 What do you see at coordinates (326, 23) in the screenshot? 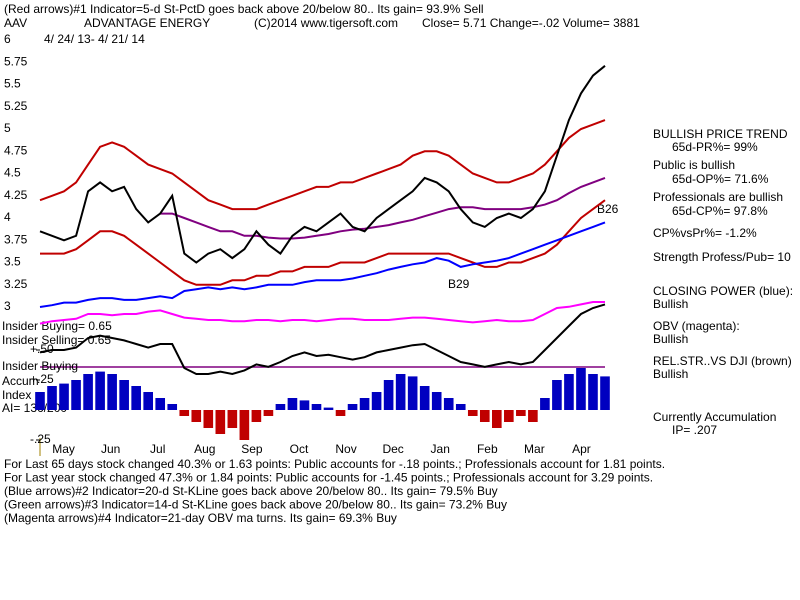
I see `copyright: (C)2014 www.tigersoft.com` at bounding box center [326, 23].